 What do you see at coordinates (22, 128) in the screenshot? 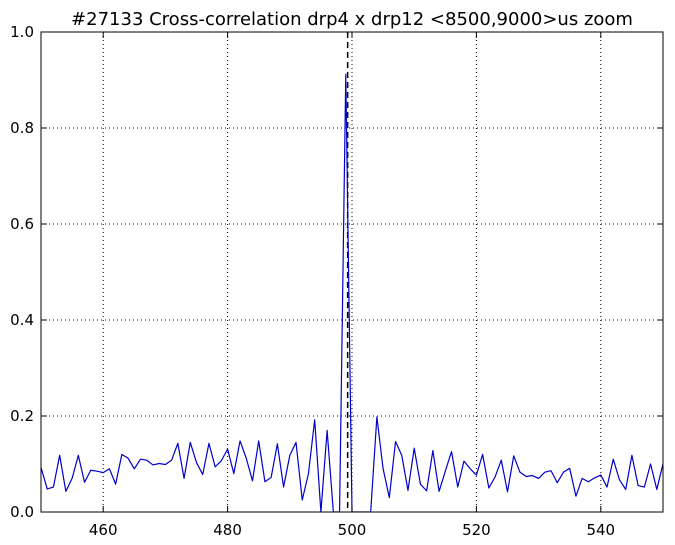
I see `y-tick-label: 0.8` at bounding box center [22, 128].